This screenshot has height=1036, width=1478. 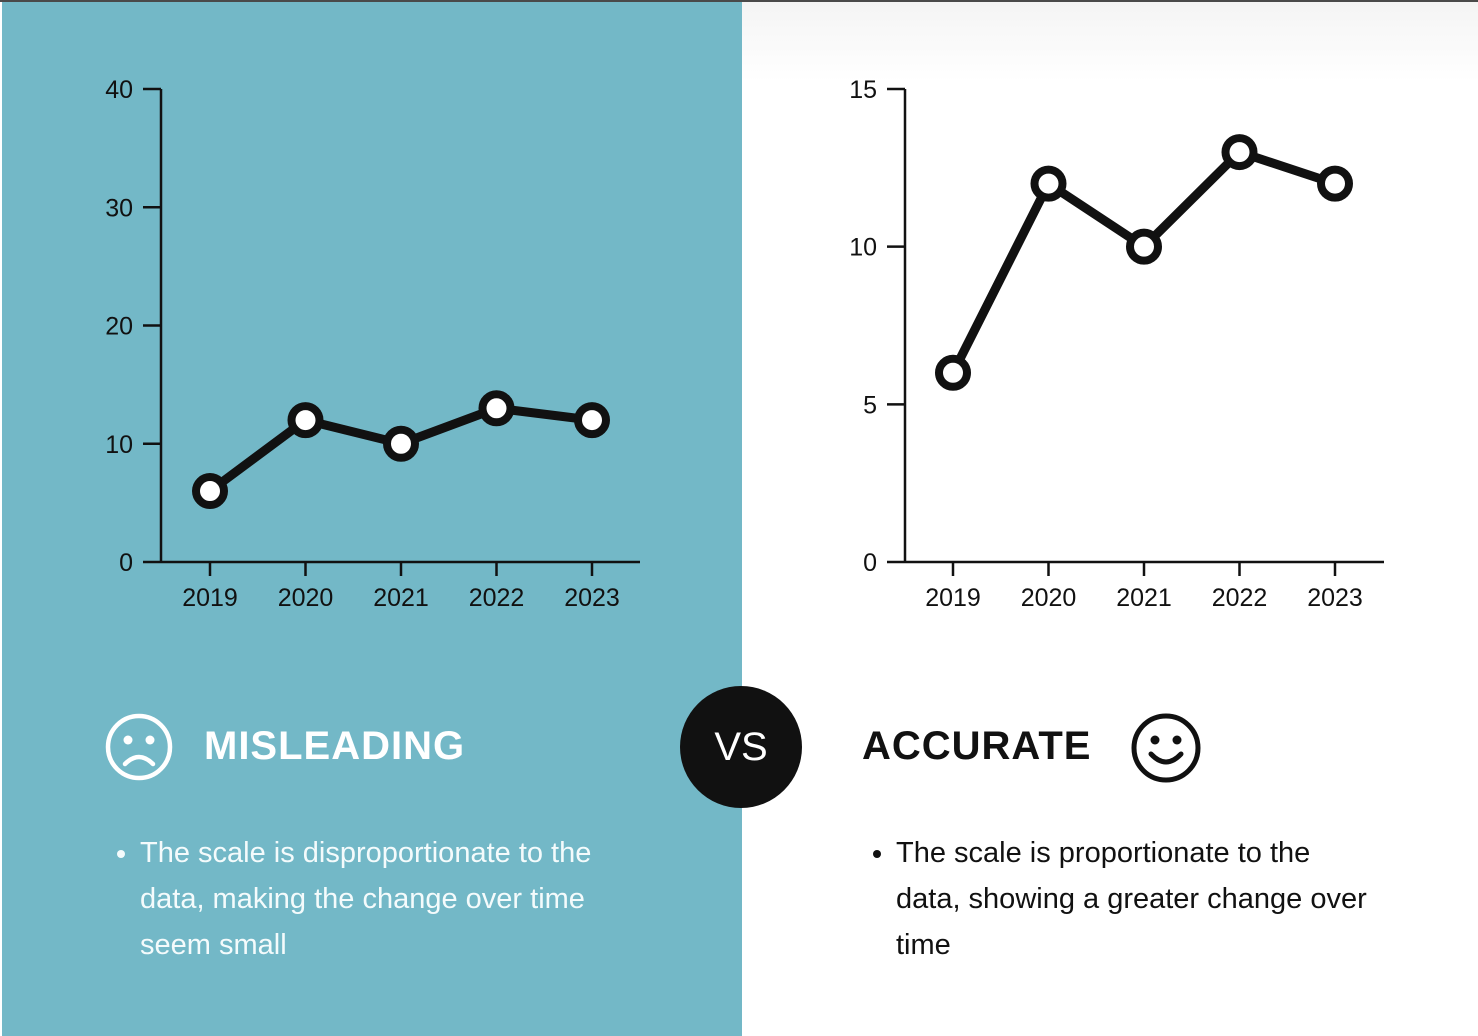 I want to click on chart1-y-tick-label: 15, so click(x=863, y=90).